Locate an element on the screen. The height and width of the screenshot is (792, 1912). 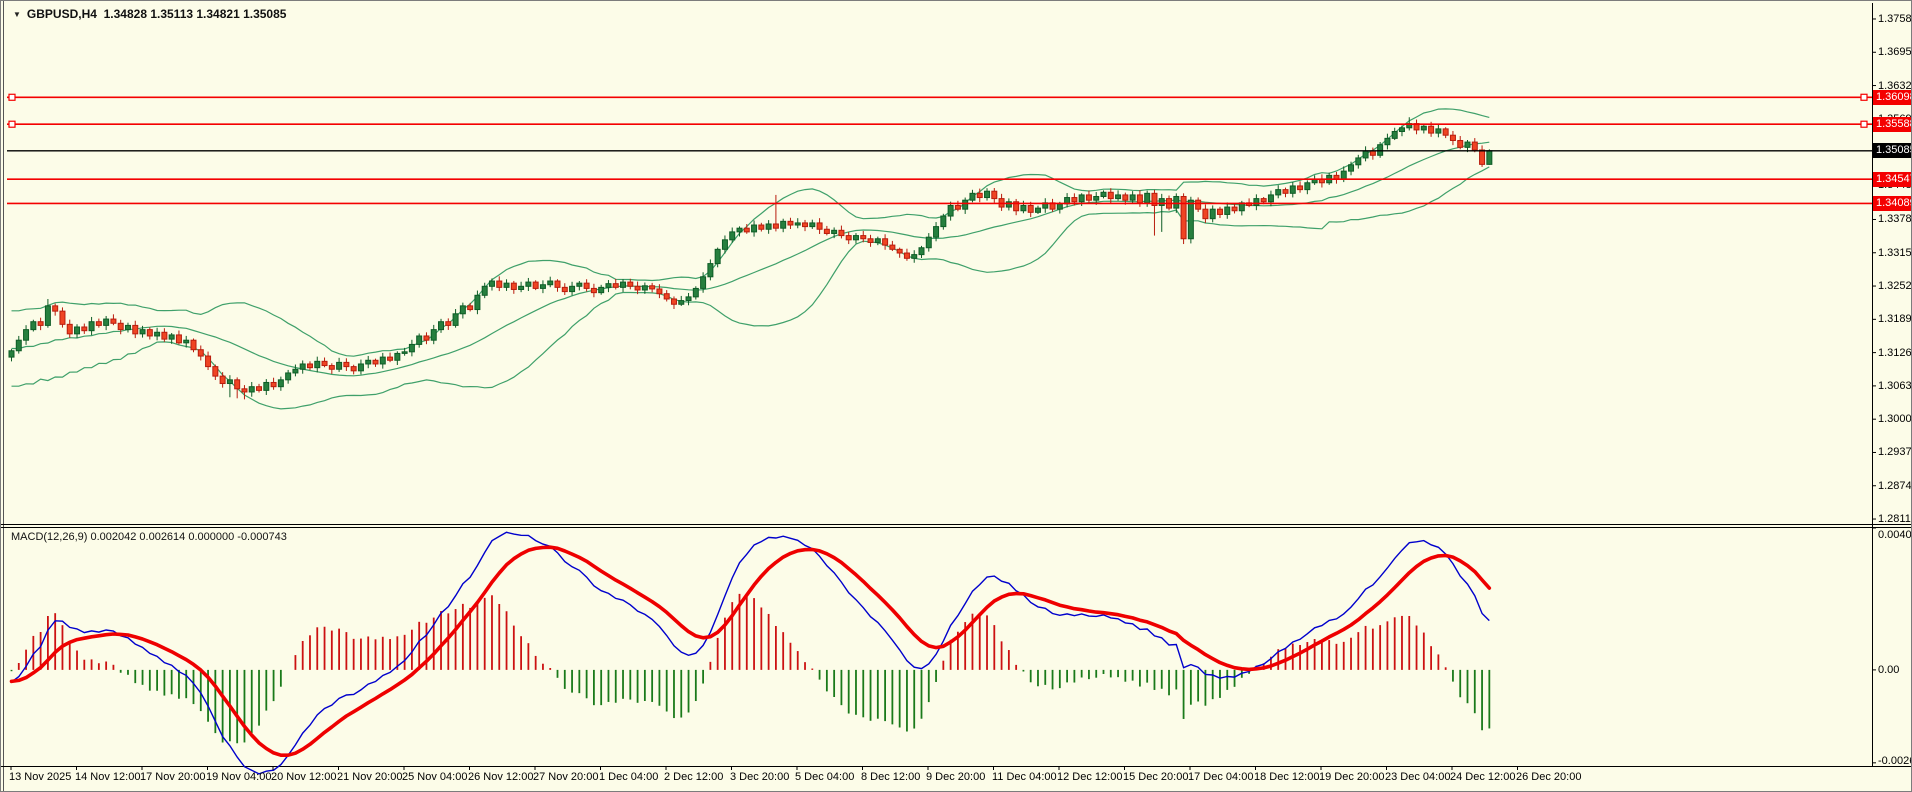
time-tick-label: 15 Dec 20:00 is located at coordinates (1156, 777).